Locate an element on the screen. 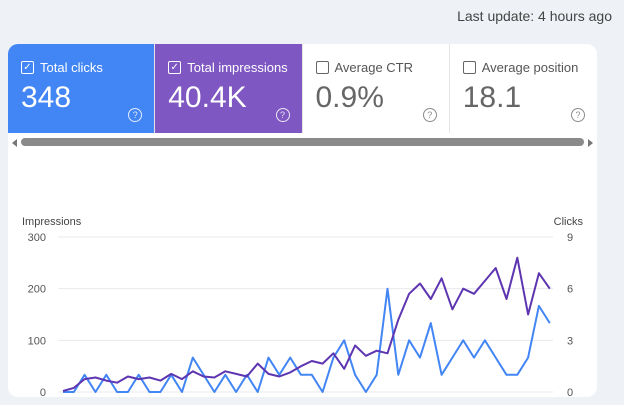 Image resolution: width=624 pixels, height=405 pixels. left-tick-label: 100 is located at coordinates (37, 341).